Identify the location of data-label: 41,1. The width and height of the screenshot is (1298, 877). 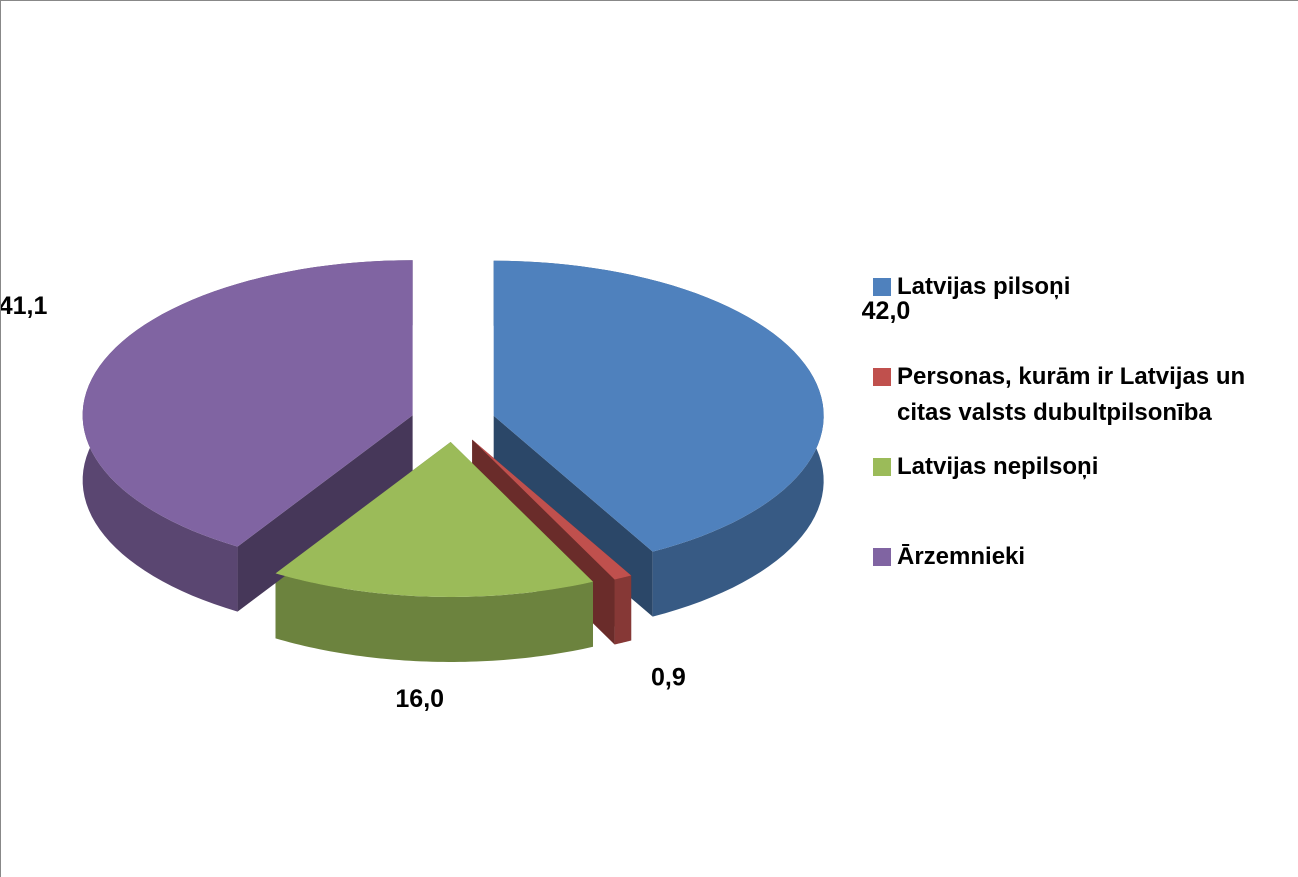
(24, 306).